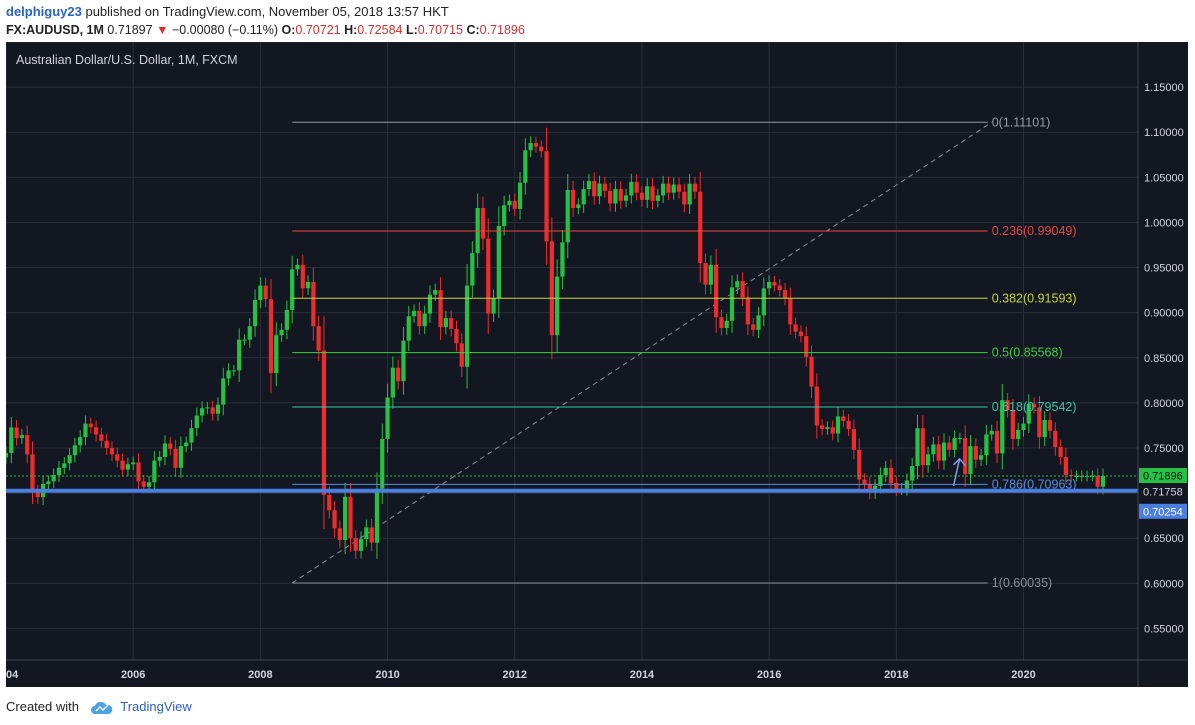  What do you see at coordinates (127, 60) in the screenshot?
I see `chart-title: Australian Dollar/U.S. Dollar, 1M, FXCM` at bounding box center [127, 60].